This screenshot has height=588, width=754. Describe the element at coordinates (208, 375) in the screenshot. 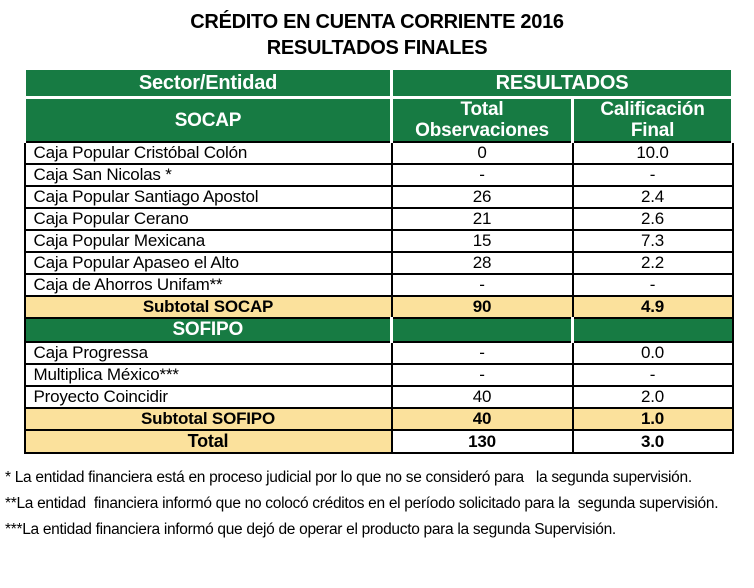

I see `entity-name: Multiplica México***` at that location.